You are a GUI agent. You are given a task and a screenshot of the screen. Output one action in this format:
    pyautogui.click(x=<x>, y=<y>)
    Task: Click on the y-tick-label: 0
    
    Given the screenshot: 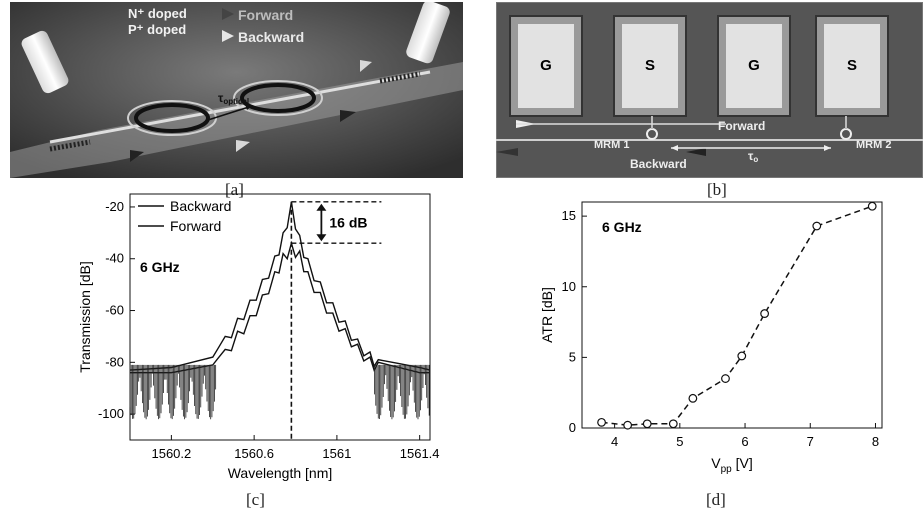 What is the action you would take?
    pyautogui.click(x=572, y=427)
    